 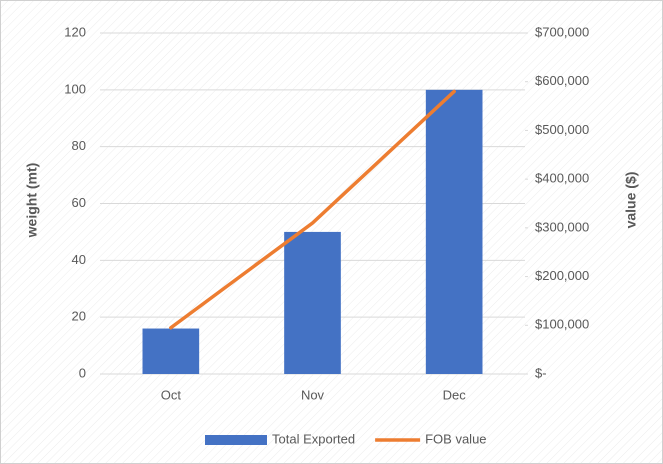 What do you see at coordinates (562, 31) in the screenshot?
I see `y2-tick-label: $700,000` at bounding box center [562, 31].